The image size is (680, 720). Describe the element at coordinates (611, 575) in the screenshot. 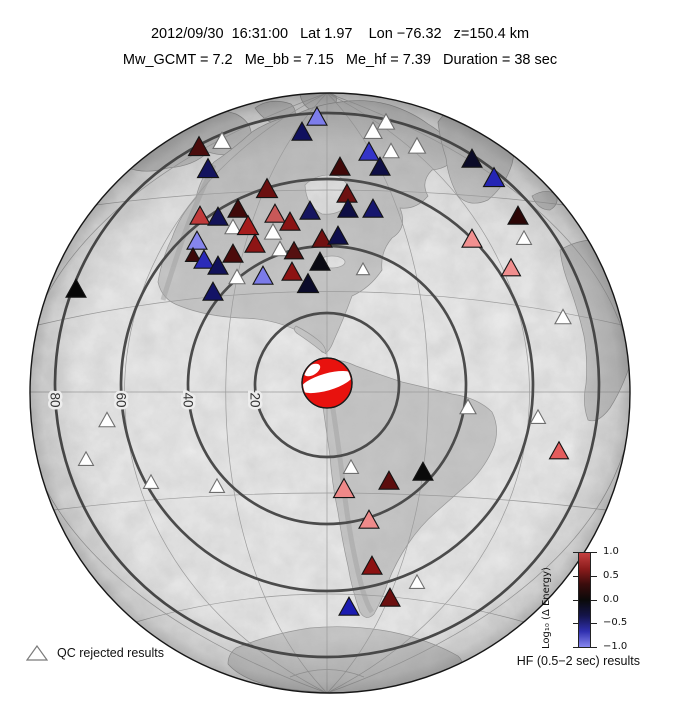

I see `colorbar-tick-label: 0.5` at that location.